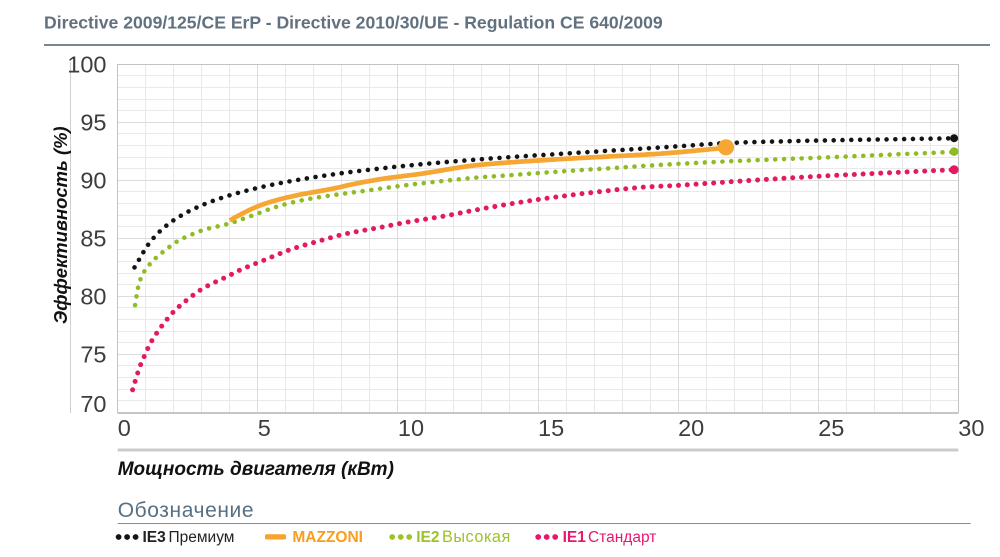 This screenshot has width=1000, height=557. What do you see at coordinates (93, 297) in the screenshot?
I see `svg-text: 80` at bounding box center [93, 297].